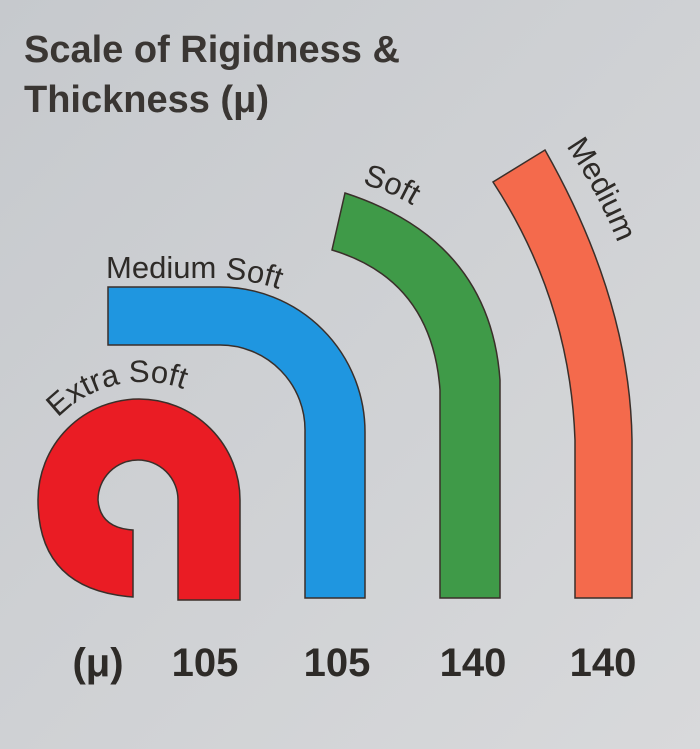 The width and height of the screenshot is (700, 749). Describe the element at coordinates (562, 373) in the screenshot. I see `medium-band` at that location.